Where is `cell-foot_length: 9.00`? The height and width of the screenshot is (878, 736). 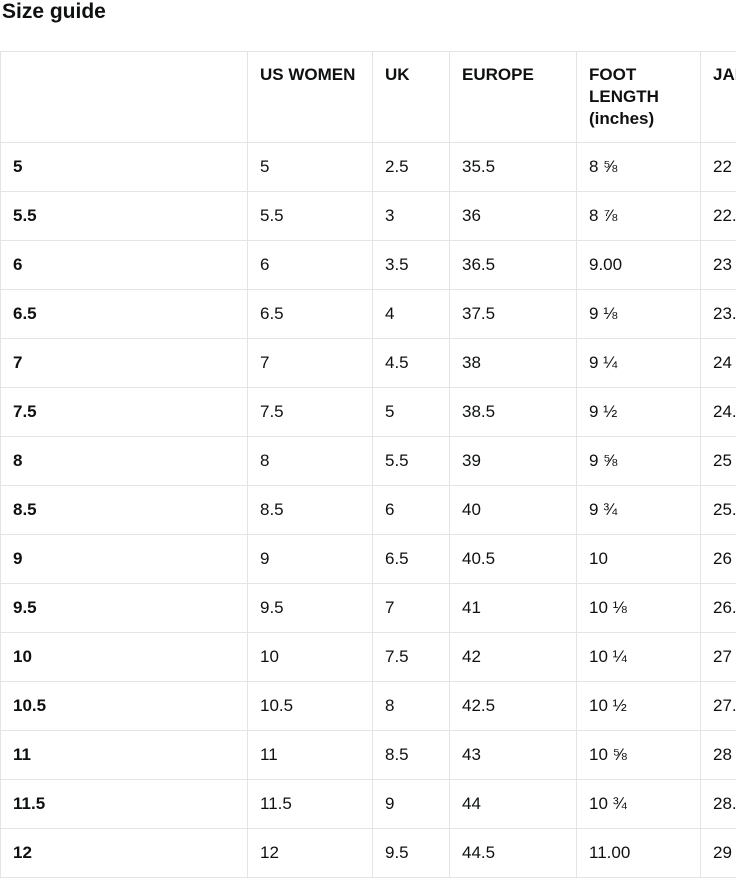 cell-foot_length: 9.00 is located at coordinates (639, 265).